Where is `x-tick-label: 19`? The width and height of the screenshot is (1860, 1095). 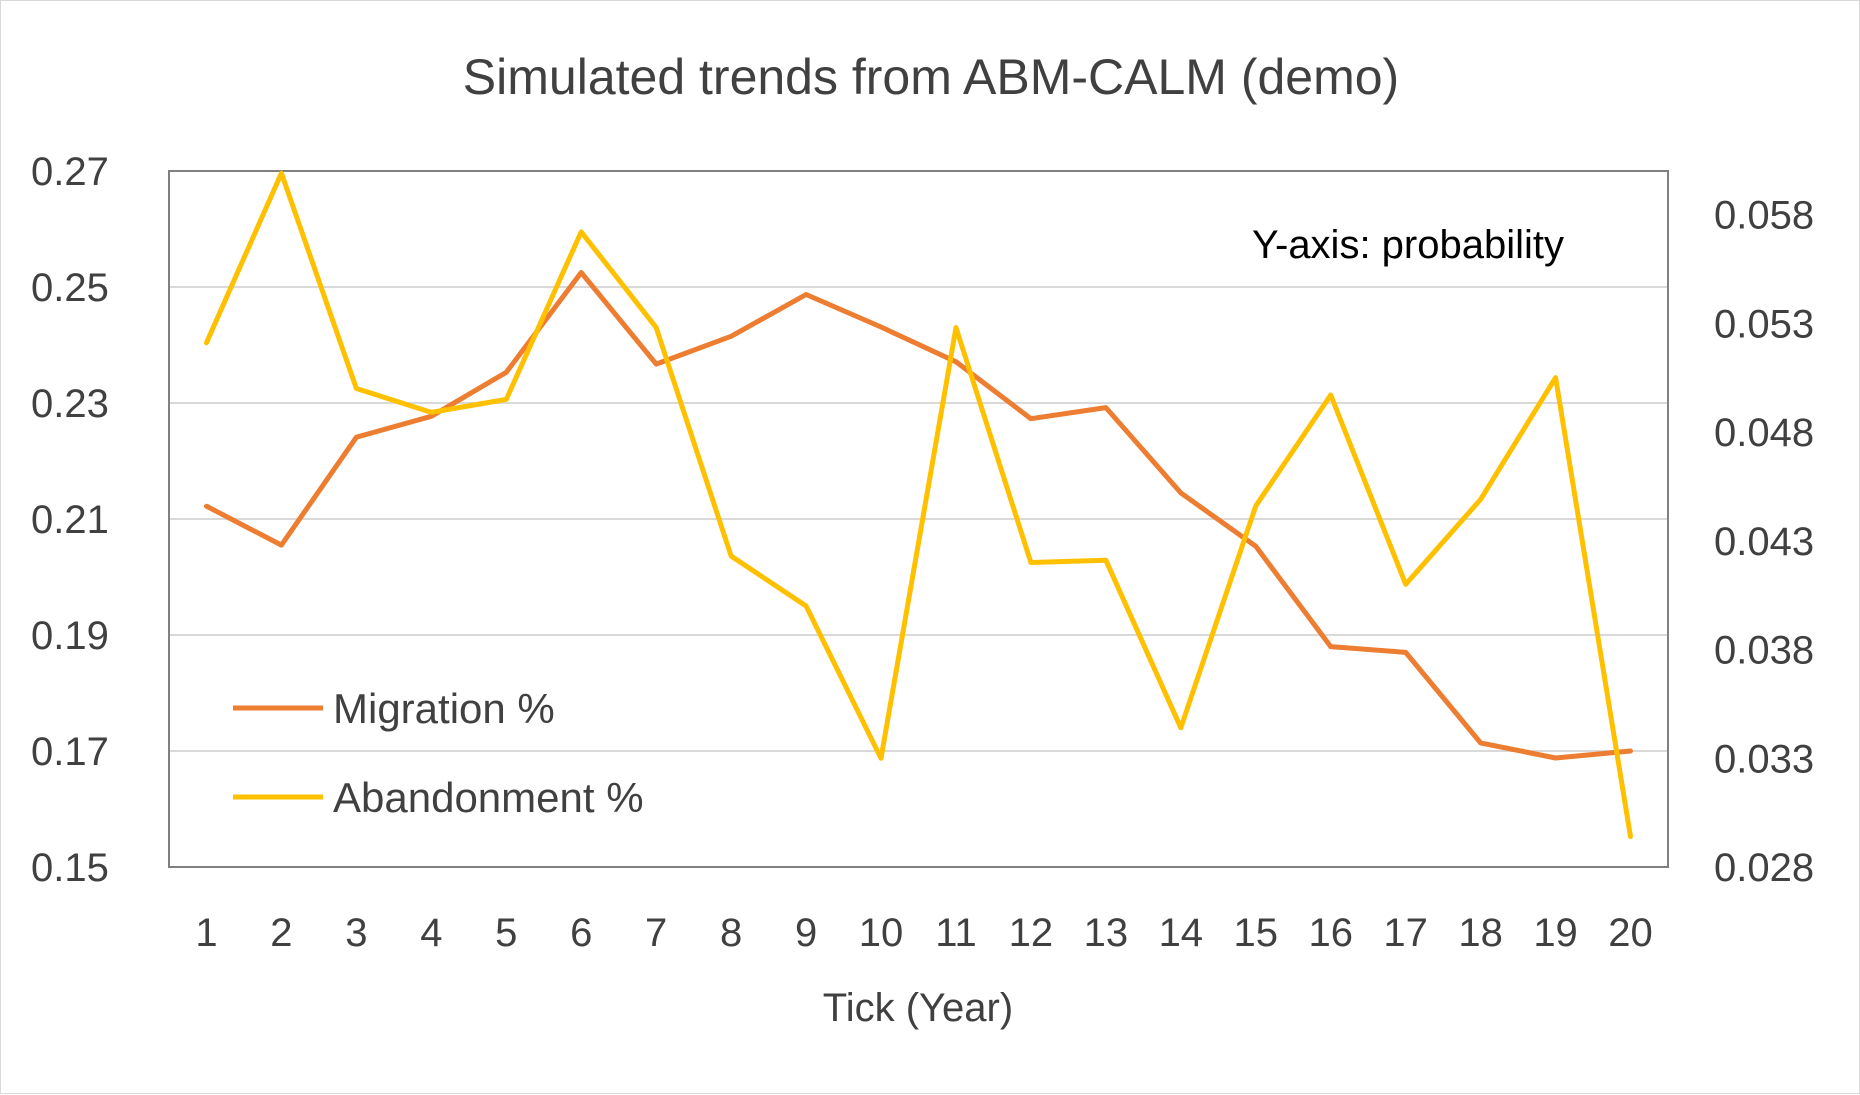
x-tick-label: 19 is located at coordinates (1555, 933).